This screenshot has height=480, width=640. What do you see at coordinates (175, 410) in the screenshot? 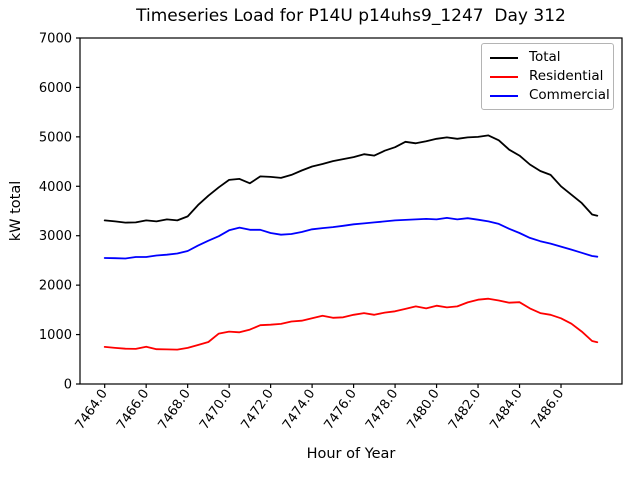
I see `x-tick-label: 7468.0` at bounding box center [175, 410].